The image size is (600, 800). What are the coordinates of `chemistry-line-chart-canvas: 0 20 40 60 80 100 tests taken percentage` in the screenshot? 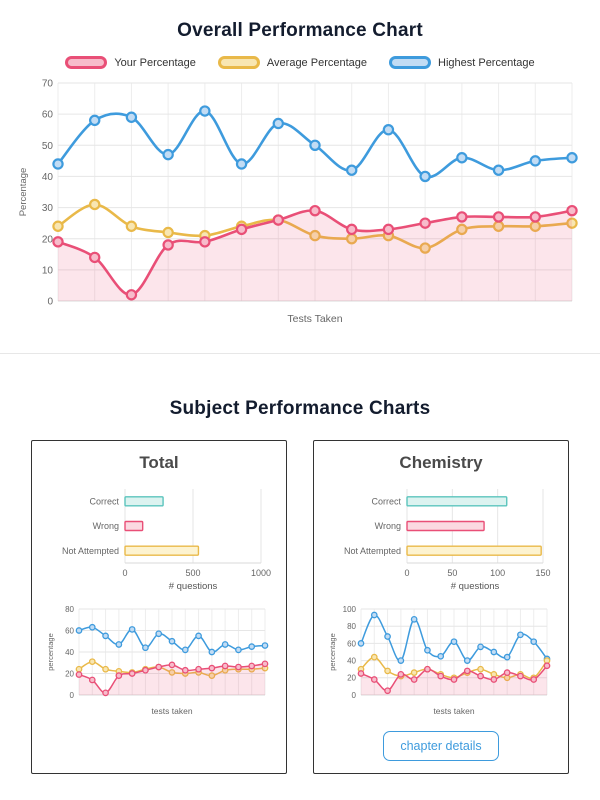 It's located at (439, 660).